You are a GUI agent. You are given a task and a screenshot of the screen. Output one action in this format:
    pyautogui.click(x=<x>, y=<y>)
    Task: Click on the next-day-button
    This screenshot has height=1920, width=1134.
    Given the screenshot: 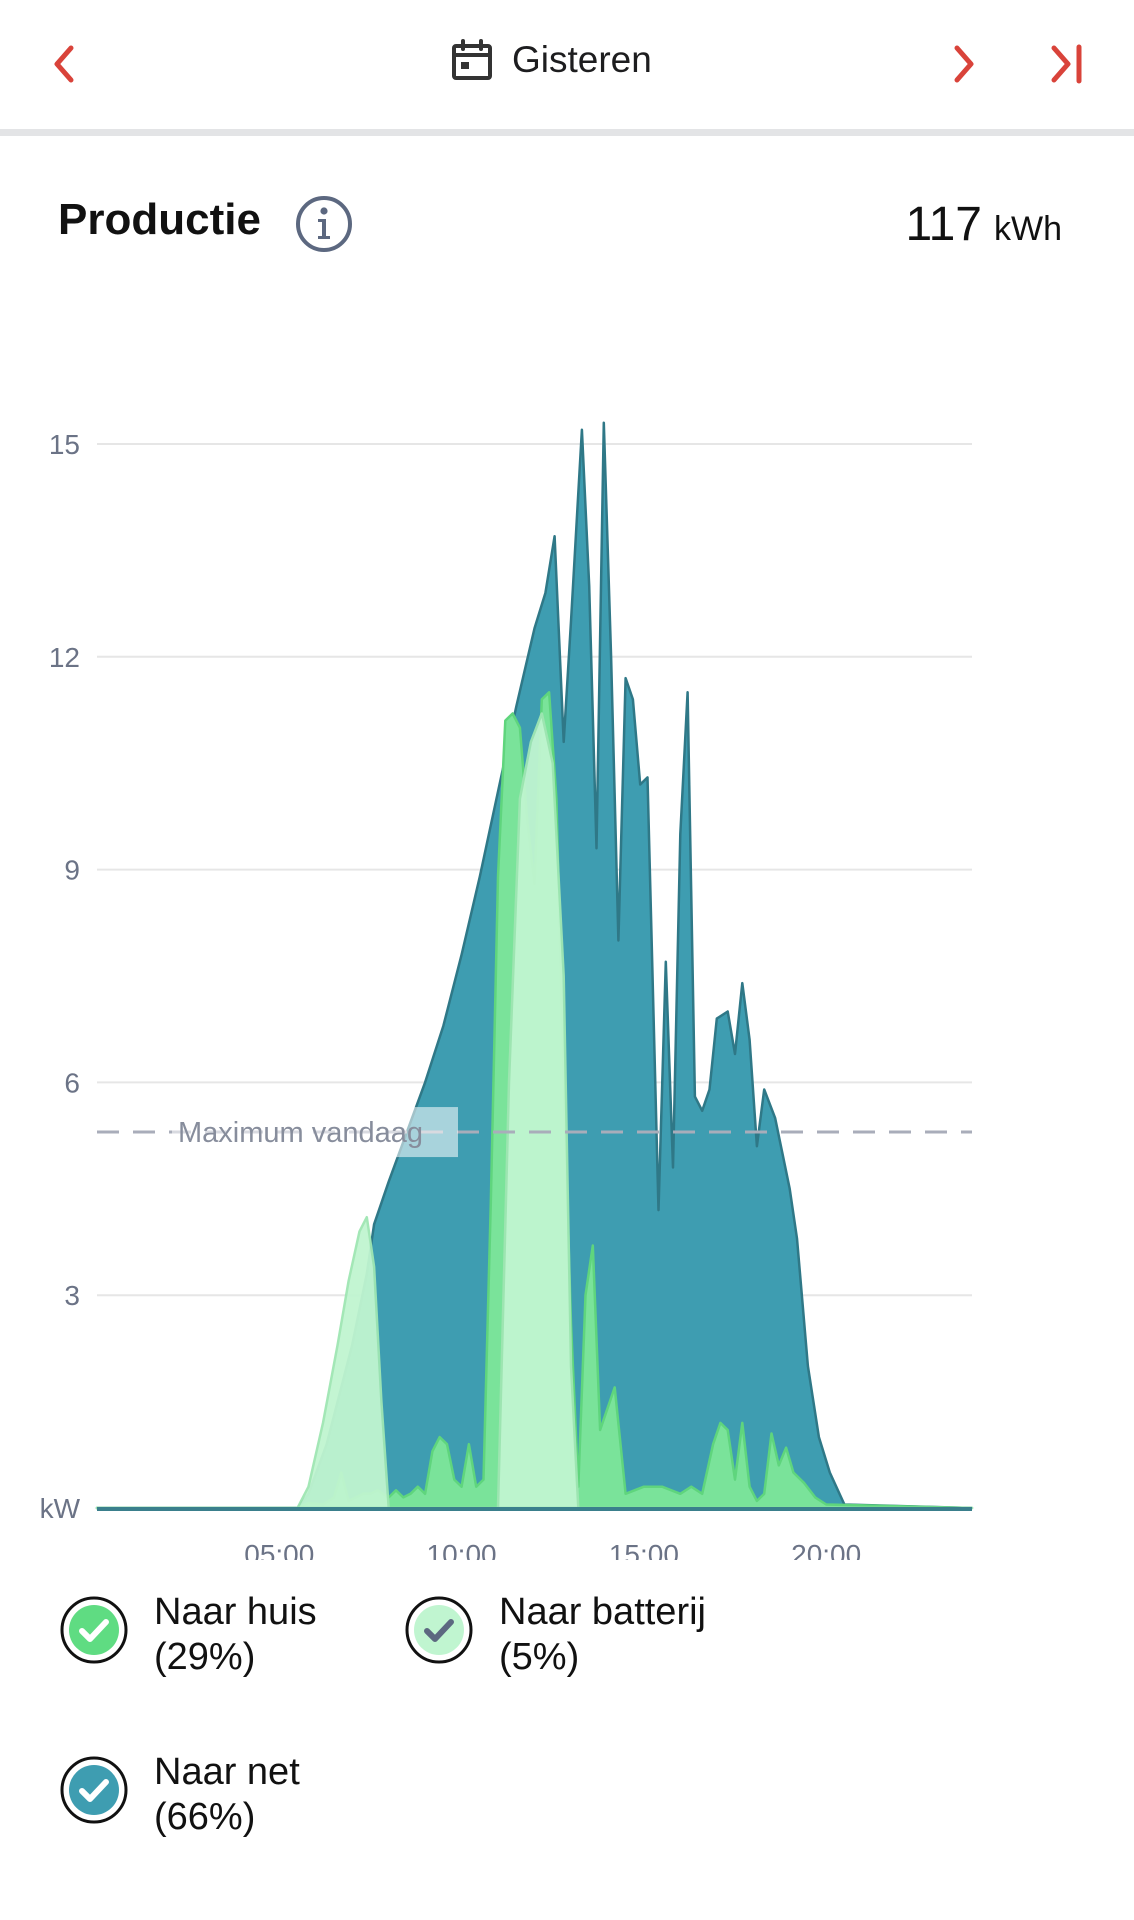 What is the action you would take?
    pyautogui.click(x=964, y=64)
    